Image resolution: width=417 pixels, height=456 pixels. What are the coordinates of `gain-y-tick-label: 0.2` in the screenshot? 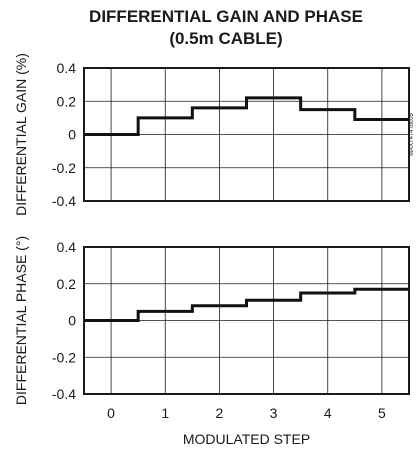 It's located at (67, 101).